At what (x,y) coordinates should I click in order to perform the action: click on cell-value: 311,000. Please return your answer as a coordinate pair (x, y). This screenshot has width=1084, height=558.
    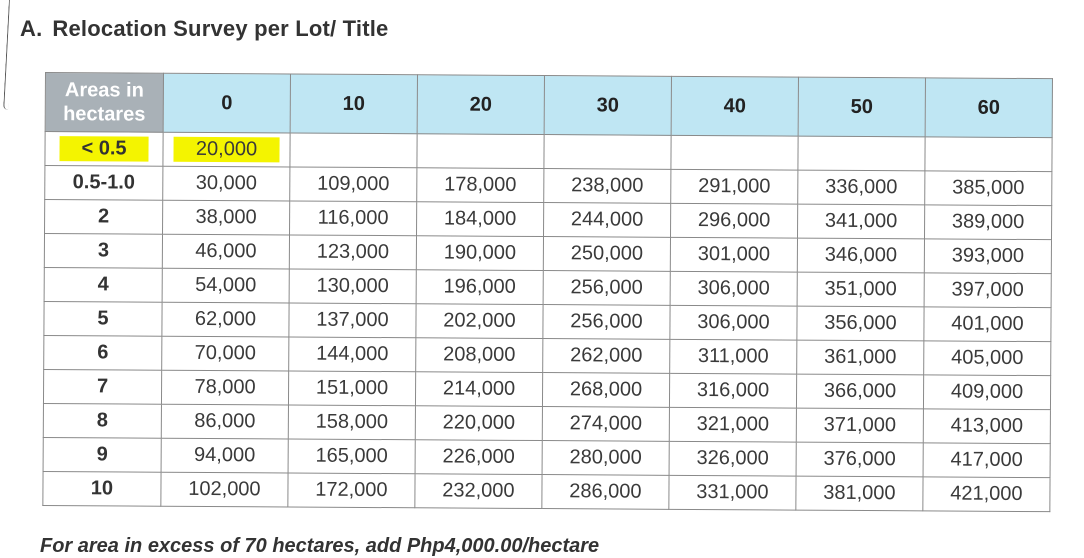
    Looking at the image, I should click on (733, 356).